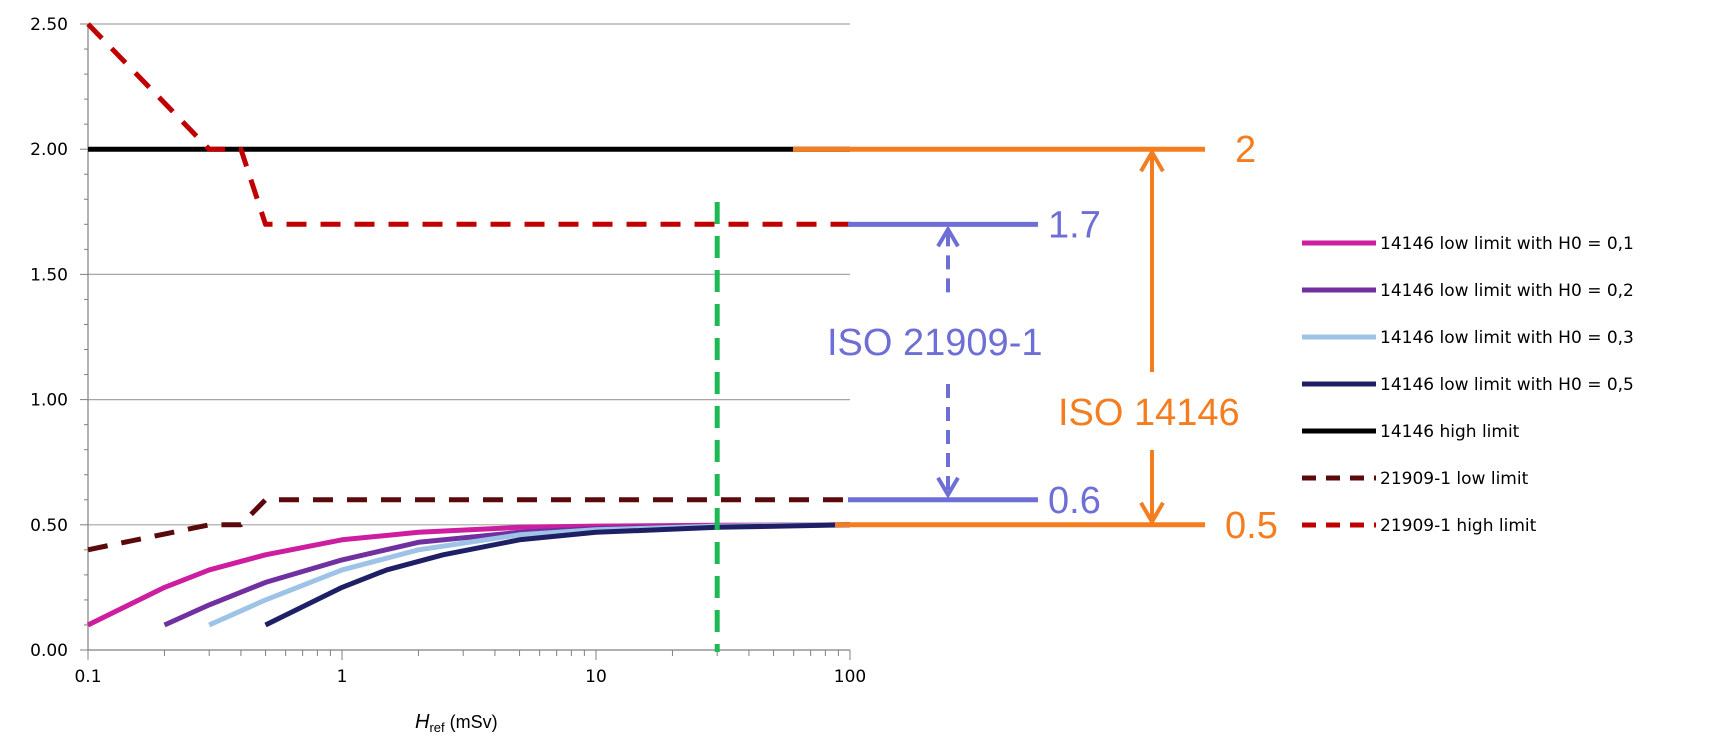 This screenshot has width=1736, height=740. What do you see at coordinates (49, 338) in the screenshot?
I see `y-tick-labels: 0.00 0.50 1.00 1.50 2.00 2.50` at bounding box center [49, 338].